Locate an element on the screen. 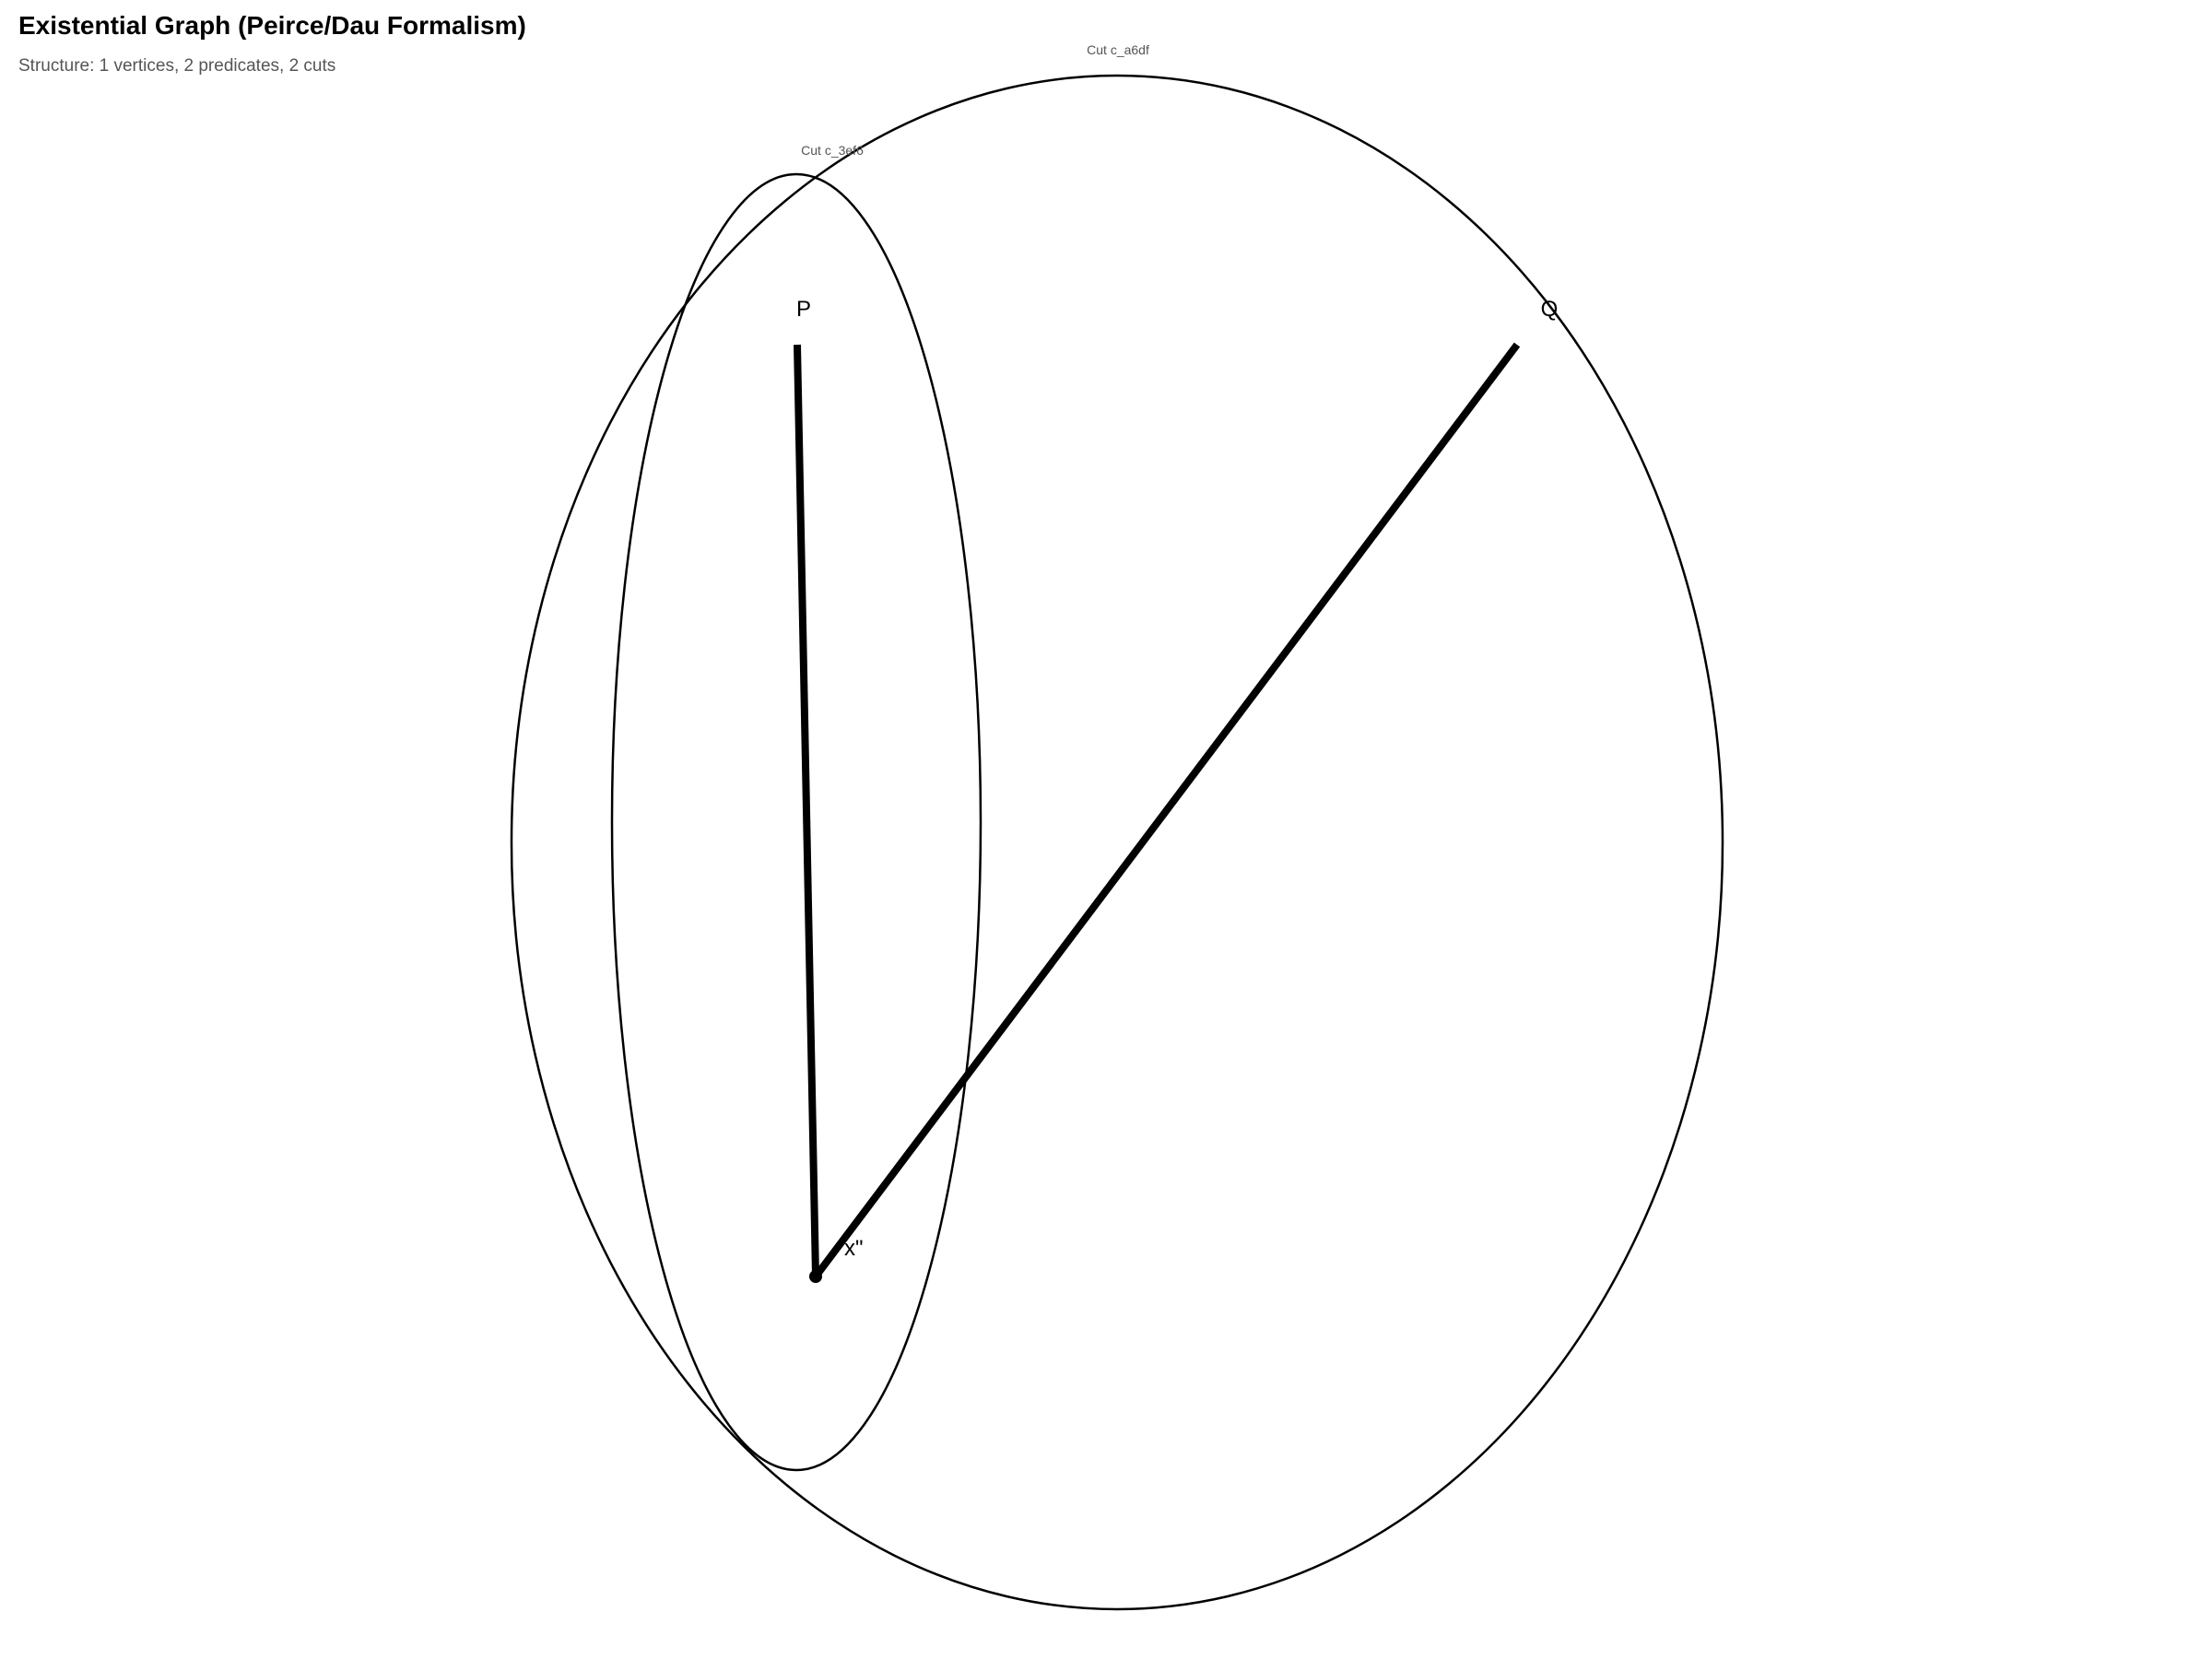 The width and height of the screenshot is (2212, 1659). predicate-p-label: P is located at coordinates (803, 309).